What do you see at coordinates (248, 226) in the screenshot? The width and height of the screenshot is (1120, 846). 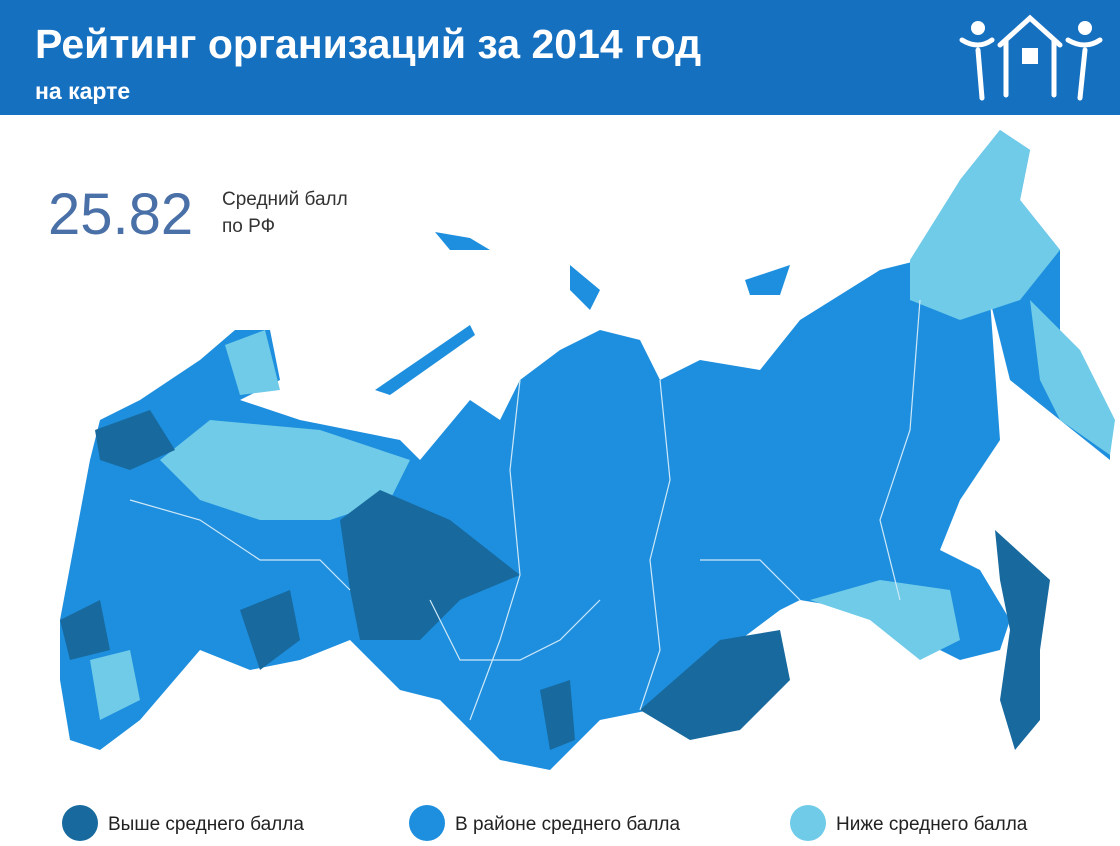 I see `average-label: по РФ` at bounding box center [248, 226].